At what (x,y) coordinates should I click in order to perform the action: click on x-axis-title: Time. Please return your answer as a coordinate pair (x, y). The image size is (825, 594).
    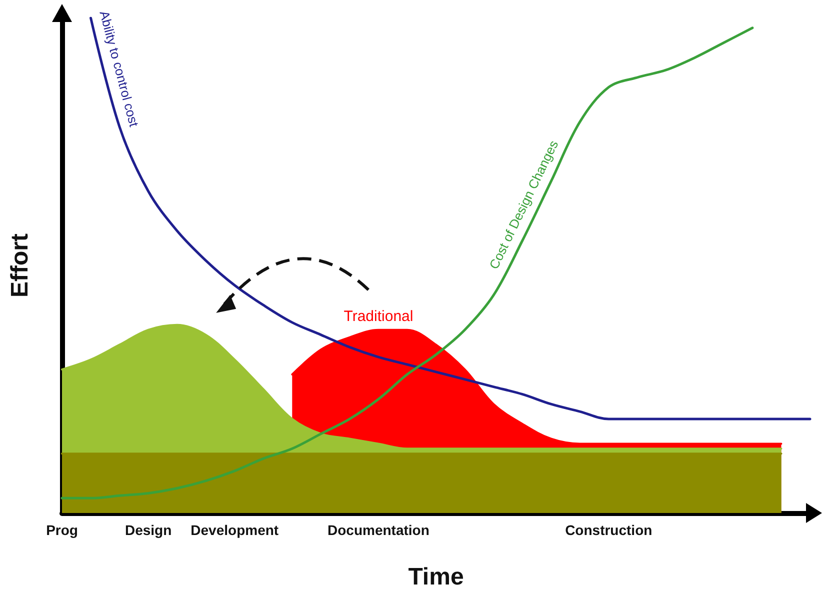
    Looking at the image, I should click on (436, 577).